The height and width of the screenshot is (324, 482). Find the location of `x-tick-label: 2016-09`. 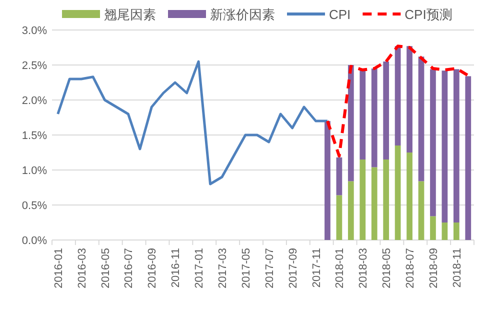

x-tick-label: 2016-09 is located at coordinates (152, 268).